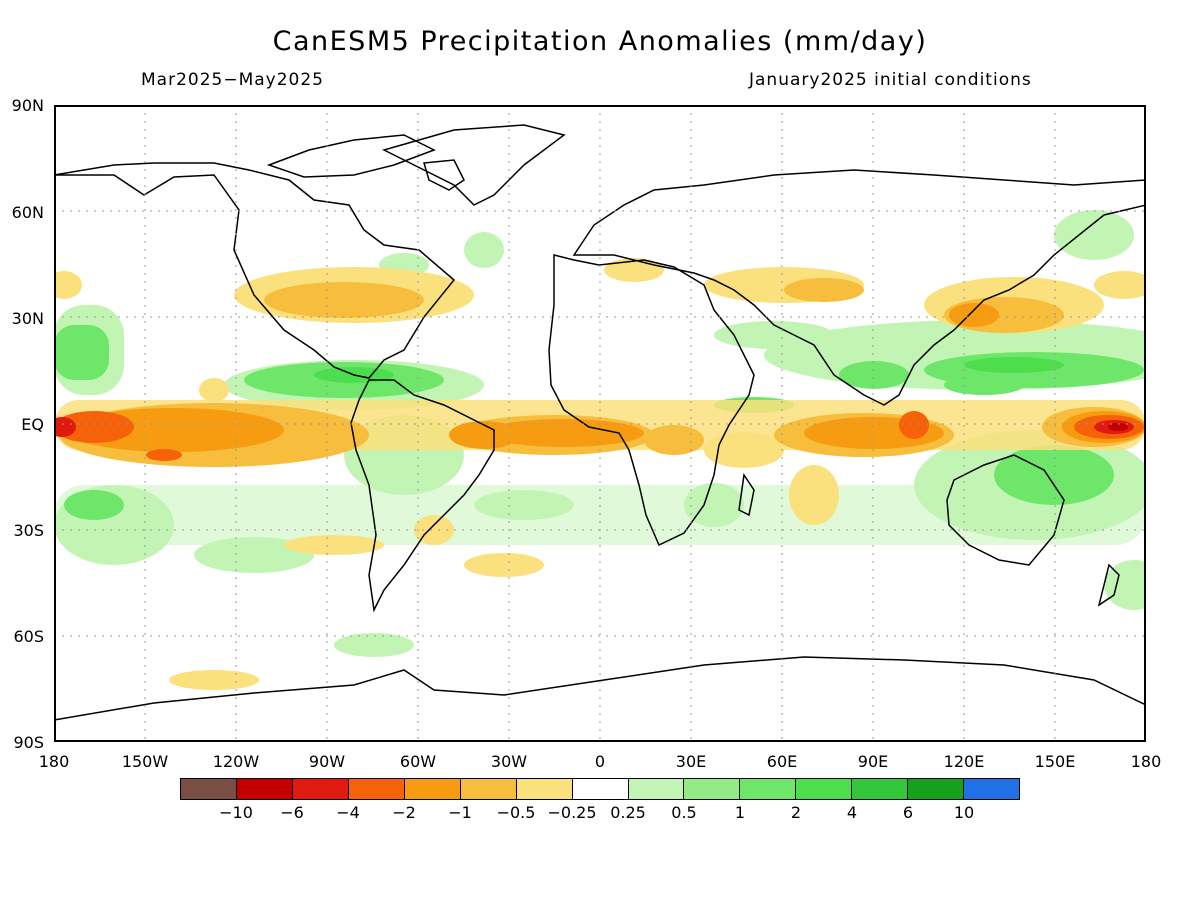 This screenshot has width=1200, height=900. Describe the element at coordinates (236, 812) in the screenshot. I see `colorbar-label: −10` at that location.